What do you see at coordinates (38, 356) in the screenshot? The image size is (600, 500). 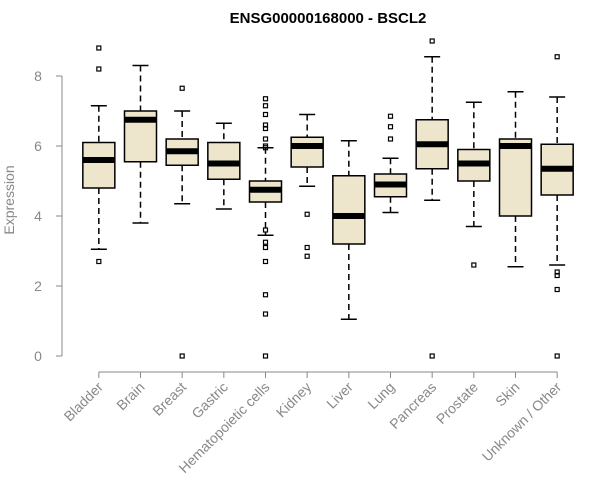 I see `y-tick-label: 0` at bounding box center [38, 356].